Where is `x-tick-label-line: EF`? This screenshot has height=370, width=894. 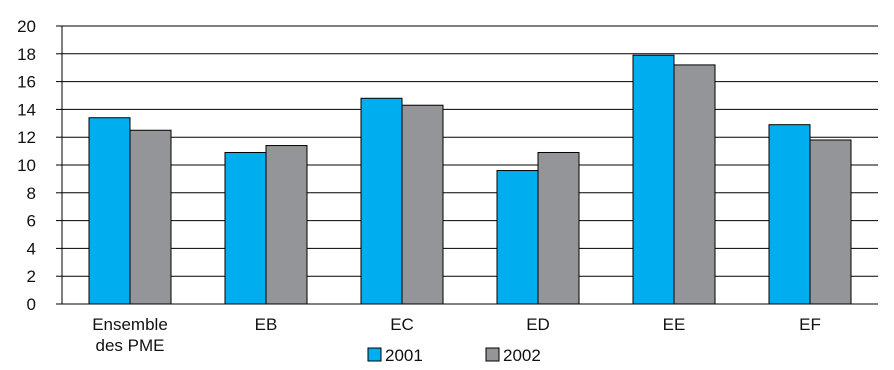
x-tick-label-line: EF is located at coordinates (810, 324).